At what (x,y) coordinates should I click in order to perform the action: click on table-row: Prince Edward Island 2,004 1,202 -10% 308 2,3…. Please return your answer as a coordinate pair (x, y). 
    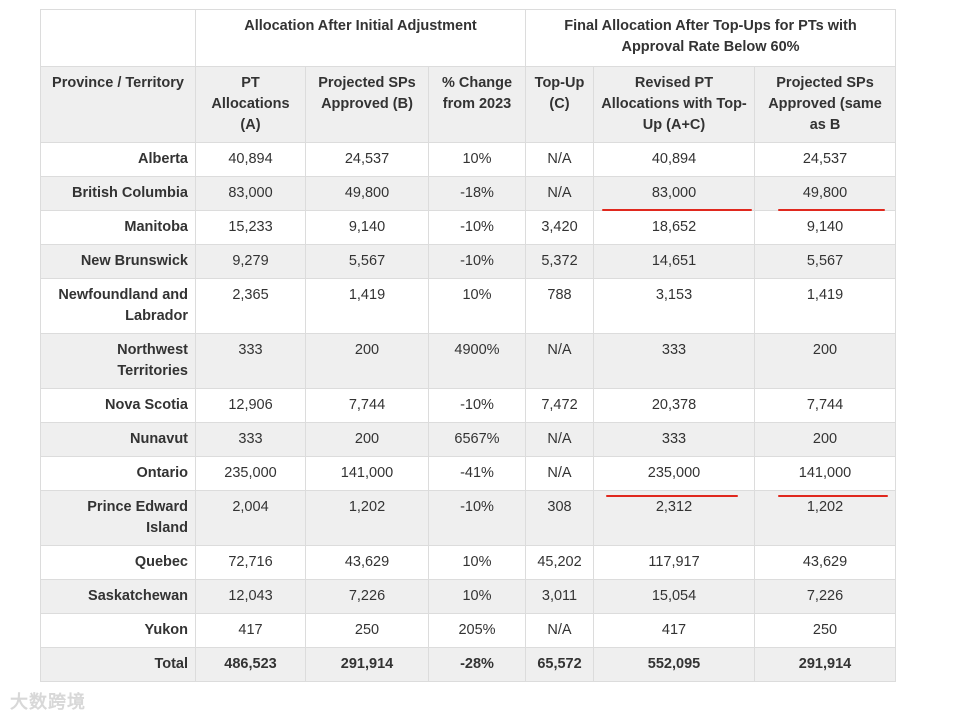
    Looking at the image, I should click on (468, 518).